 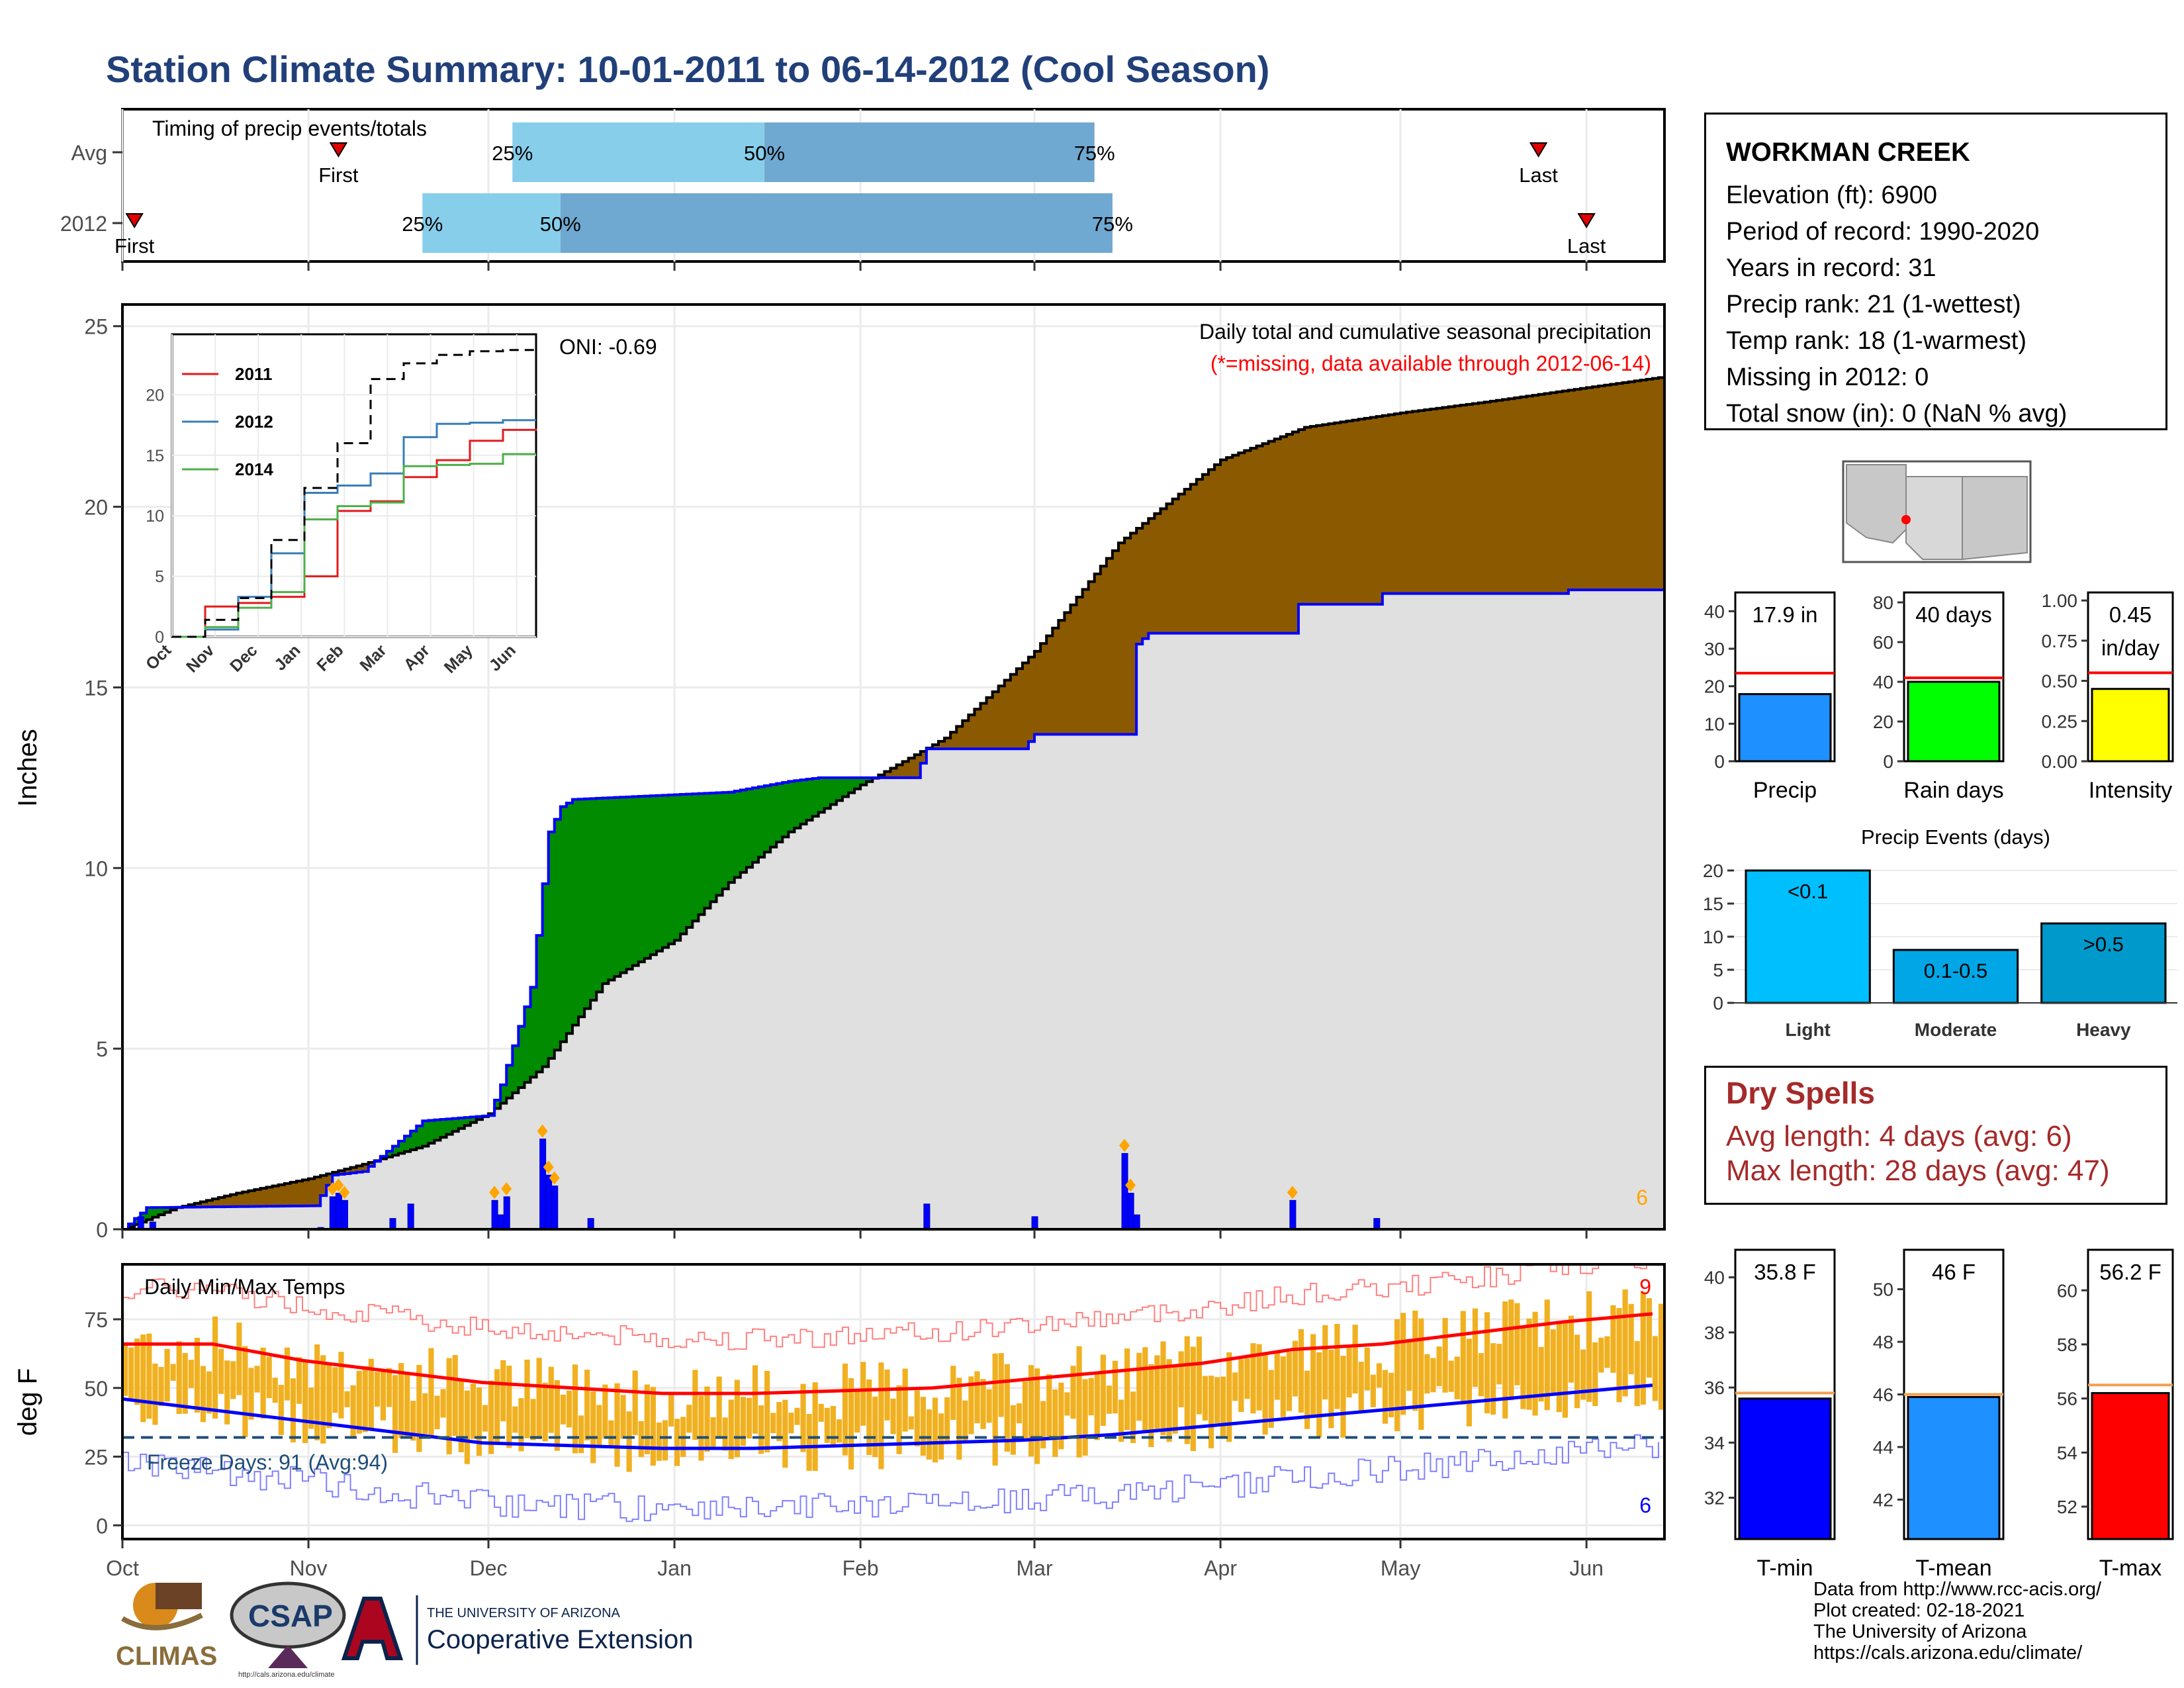 What do you see at coordinates (1715, 611) in the screenshot?
I see `summary-precip-ytick-label: 40` at bounding box center [1715, 611].